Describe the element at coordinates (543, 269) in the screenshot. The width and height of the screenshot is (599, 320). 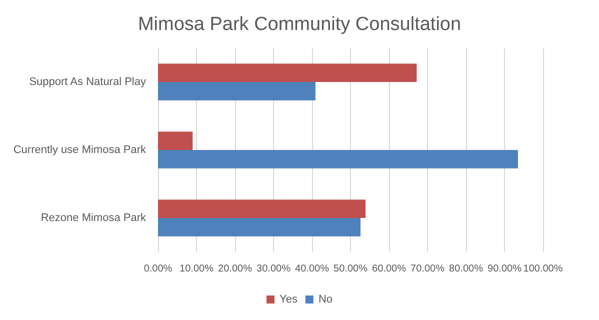
I see `x-tick-label: 100.00%` at that location.